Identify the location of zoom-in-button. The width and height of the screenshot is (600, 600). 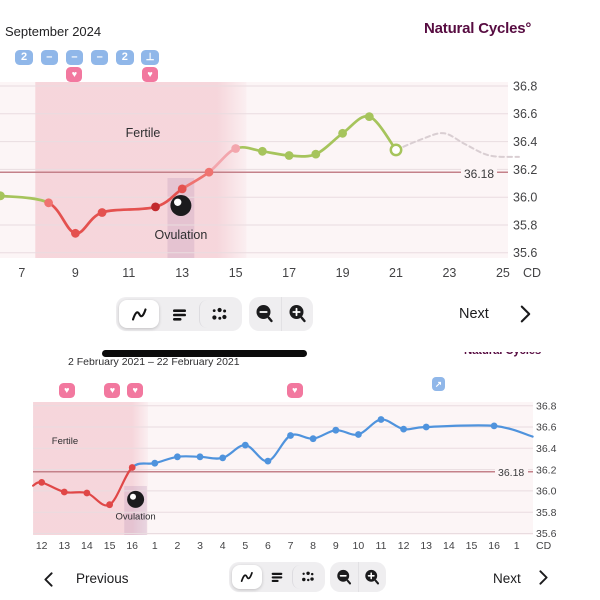
(297, 314).